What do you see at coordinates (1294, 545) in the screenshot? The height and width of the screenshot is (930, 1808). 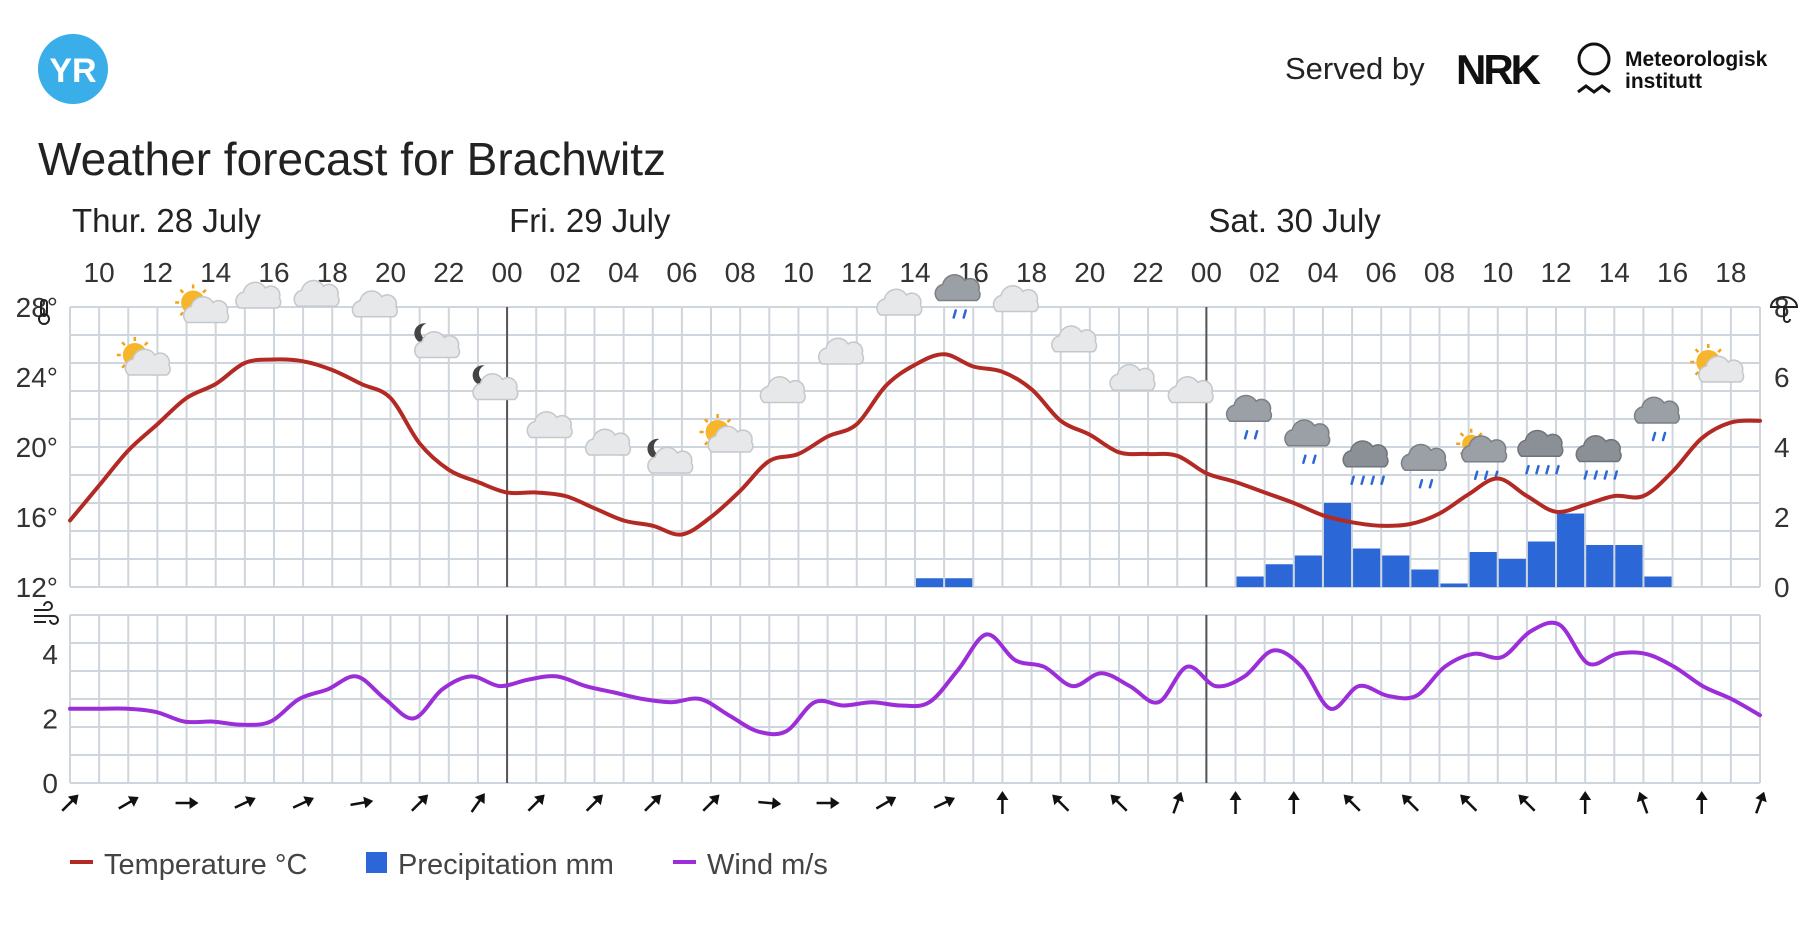 I see `precipitation-bars` at bounding box center [1294, 545].